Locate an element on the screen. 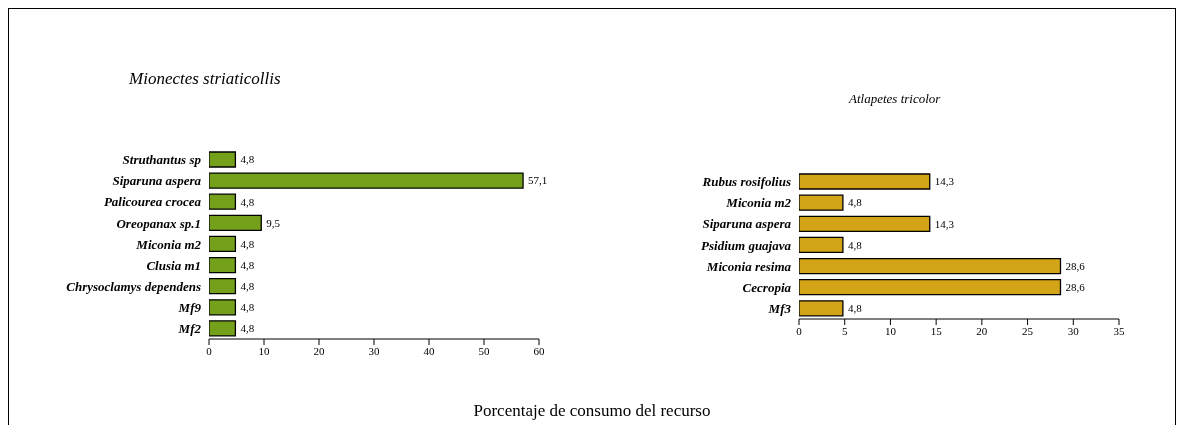 This screenshot has width=1184, height=433. chart-title: Mionectes striaticollis is located at coordinates (205, 79).